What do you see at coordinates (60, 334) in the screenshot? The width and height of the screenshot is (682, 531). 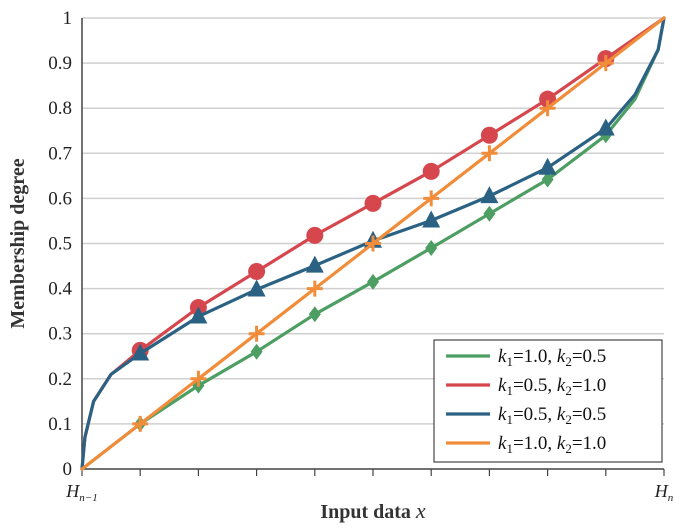 I see `y-tick-label: 0.3` at bounding box center [60, 334].